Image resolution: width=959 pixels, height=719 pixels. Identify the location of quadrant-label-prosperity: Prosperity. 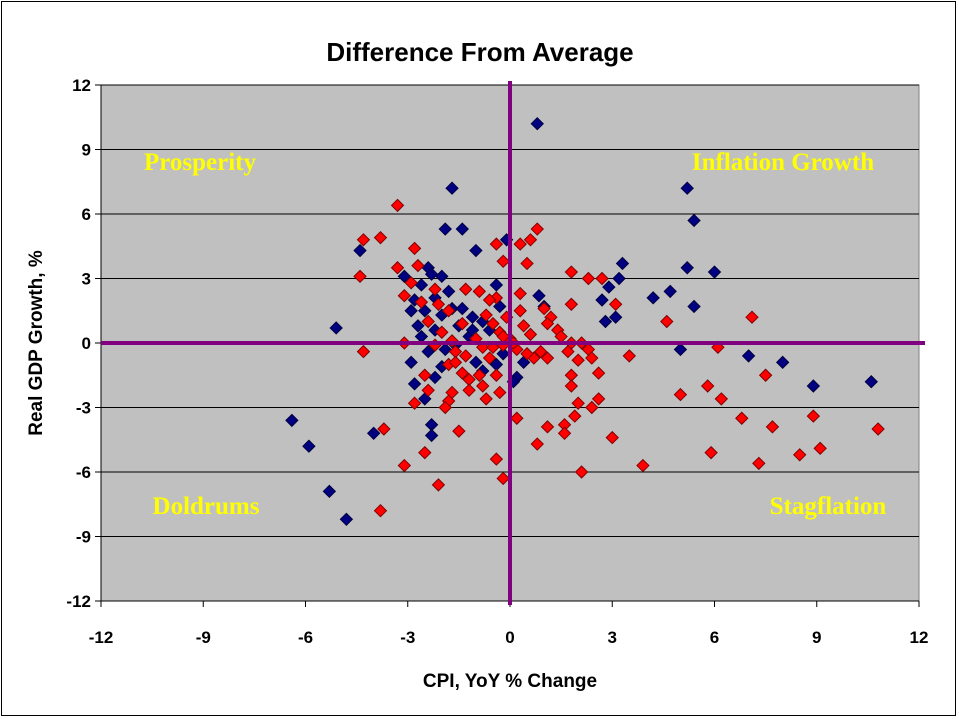
(200, 162).